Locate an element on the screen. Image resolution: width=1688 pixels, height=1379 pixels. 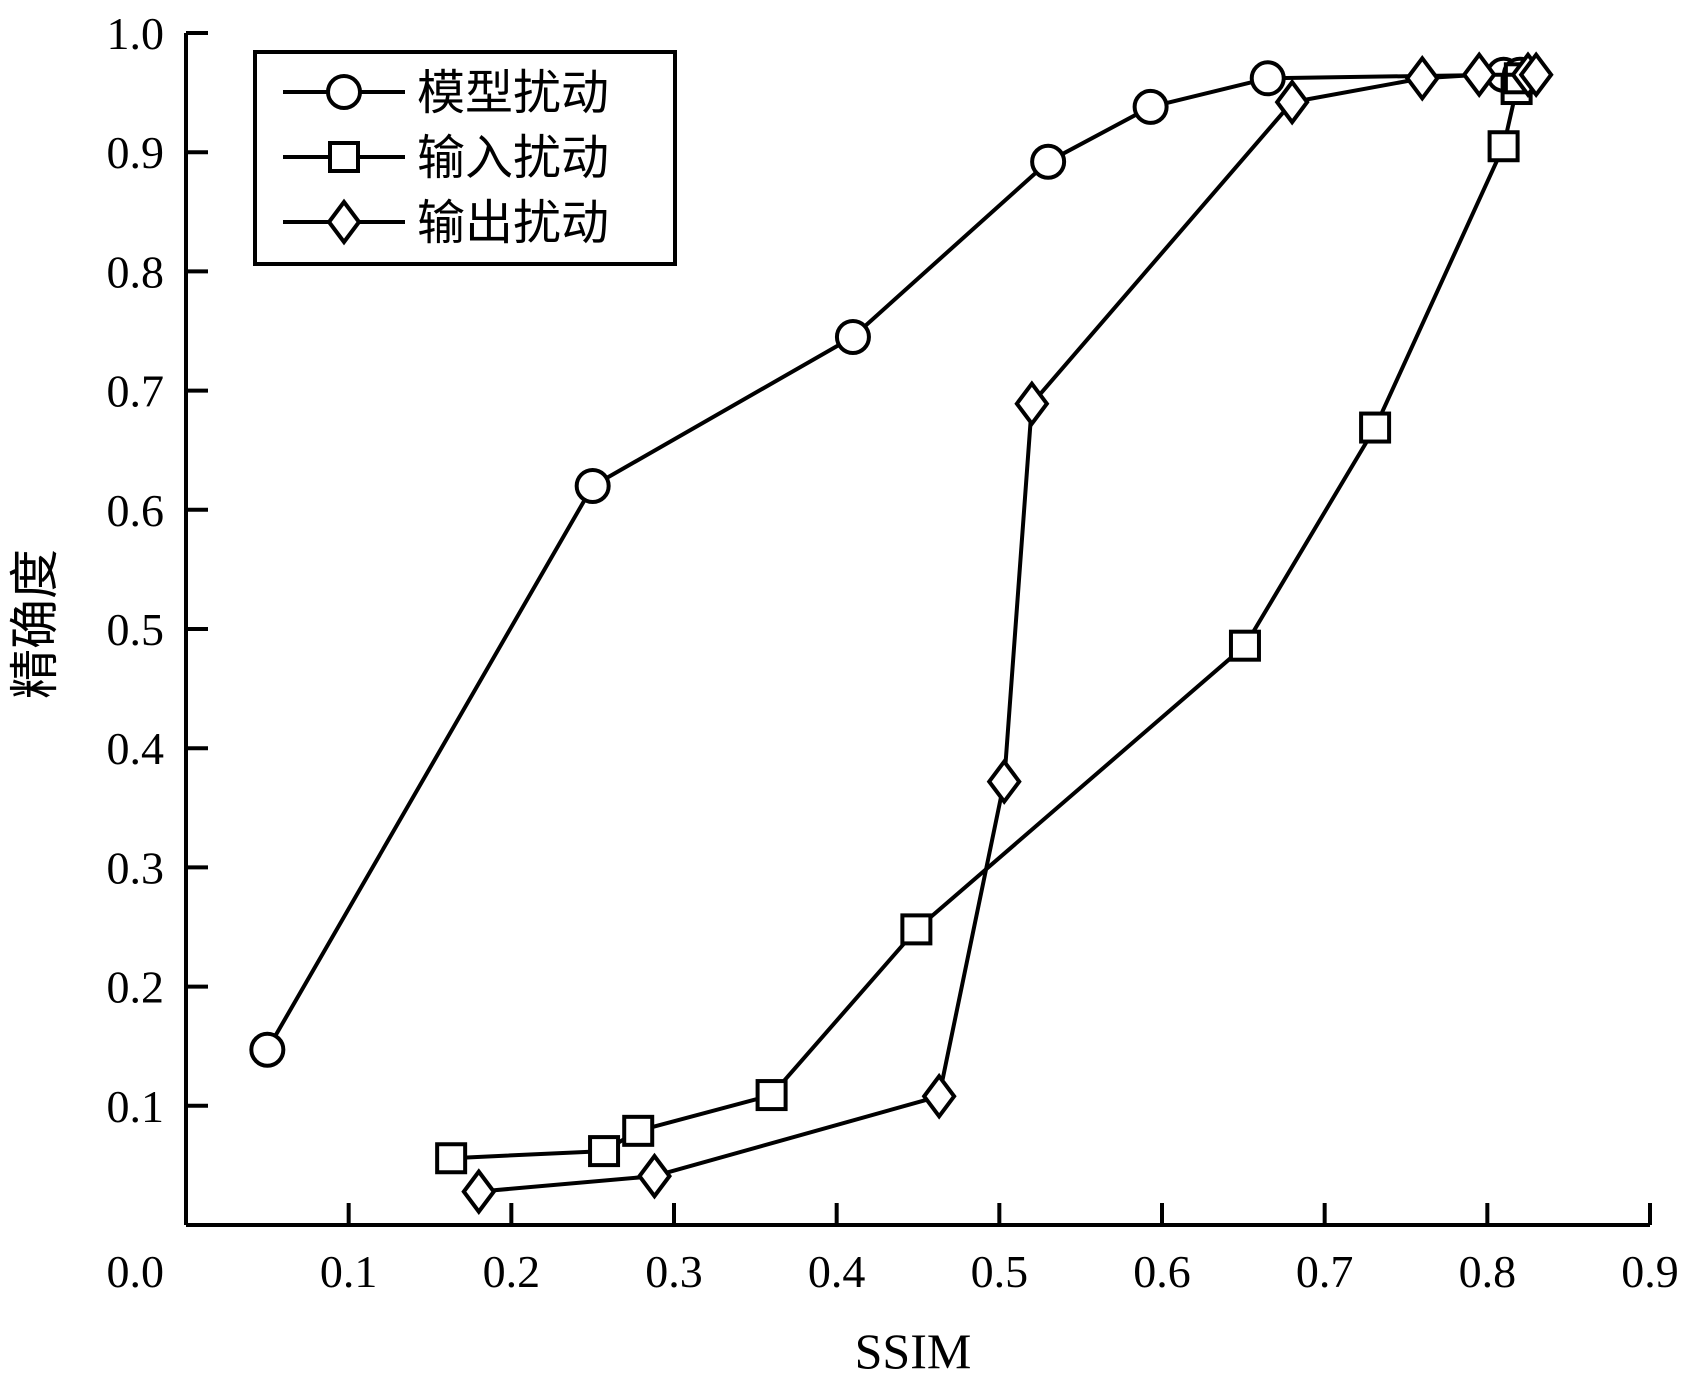
x-tick-label: 0.9 is located at coordinates (1650, 1271).